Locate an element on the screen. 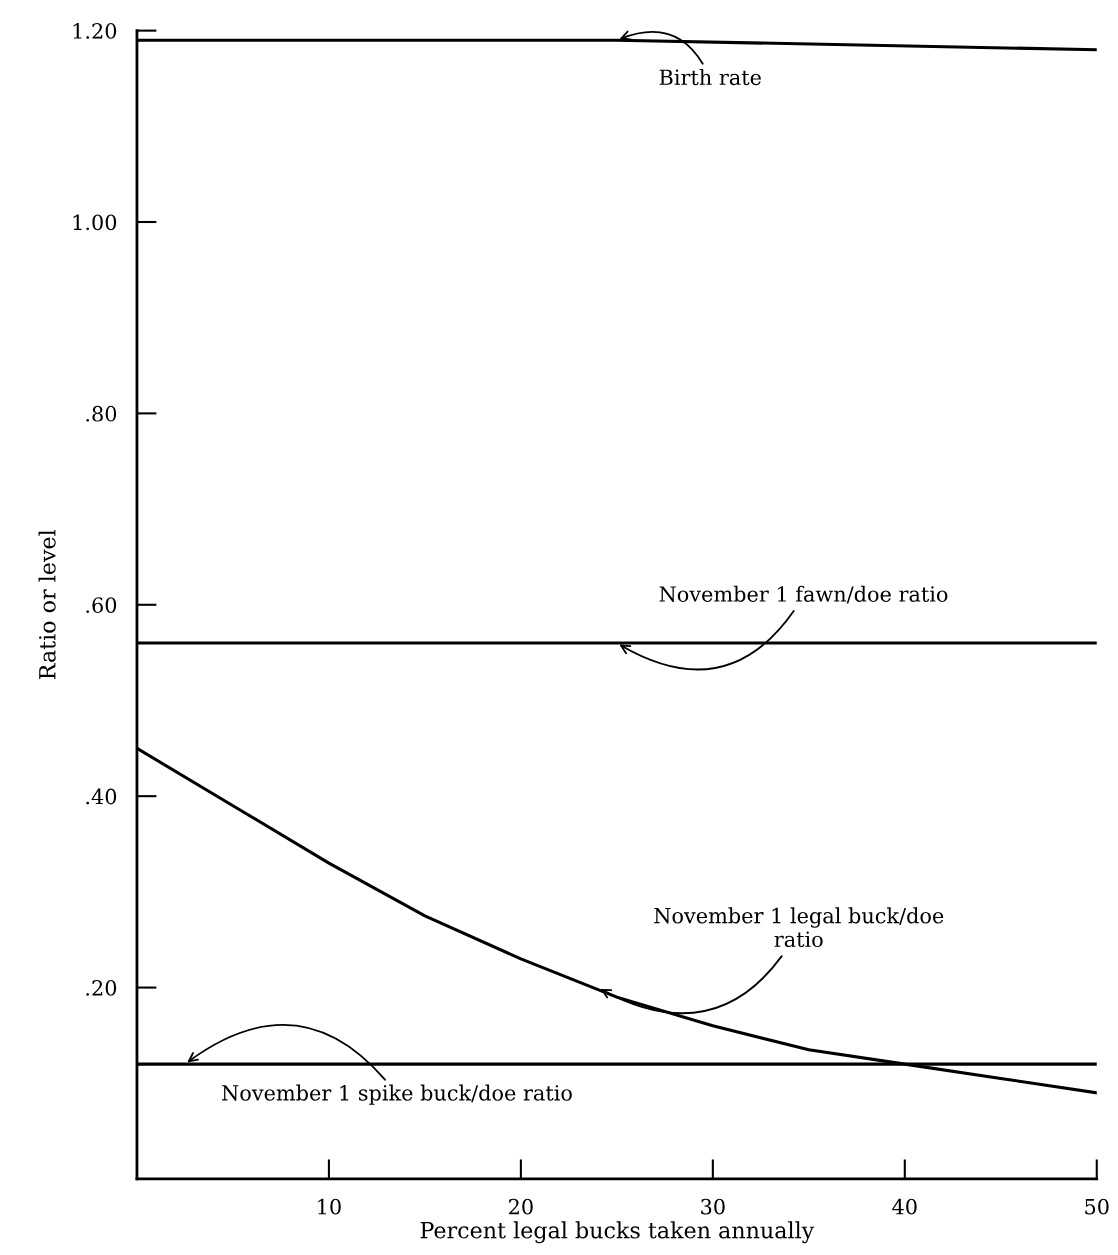 The height and width of the screenshot is (1255, 1118). y-tick-label: 1.20 is located at coordinates (95, 31).